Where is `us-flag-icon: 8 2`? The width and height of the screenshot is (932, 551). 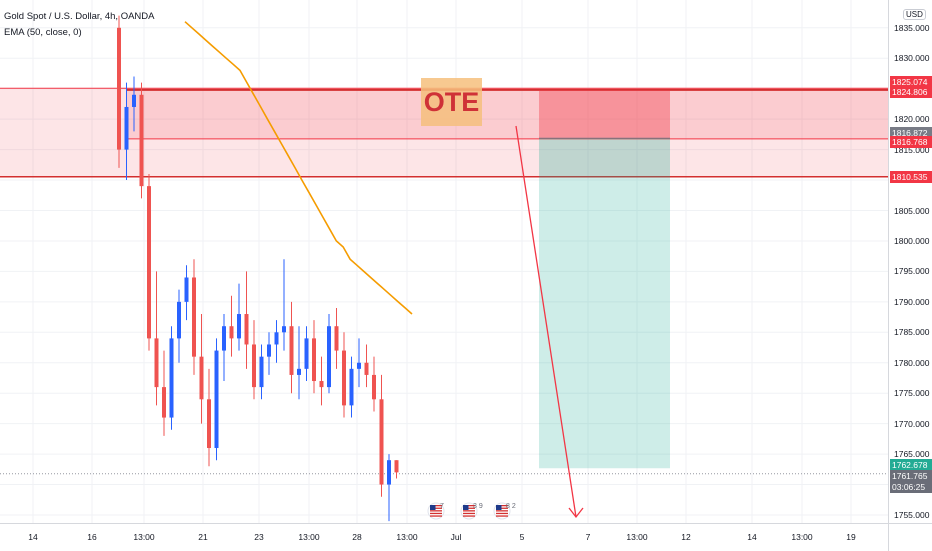
us-flag-icon: 8 2 is located at coordinates (504, 511).